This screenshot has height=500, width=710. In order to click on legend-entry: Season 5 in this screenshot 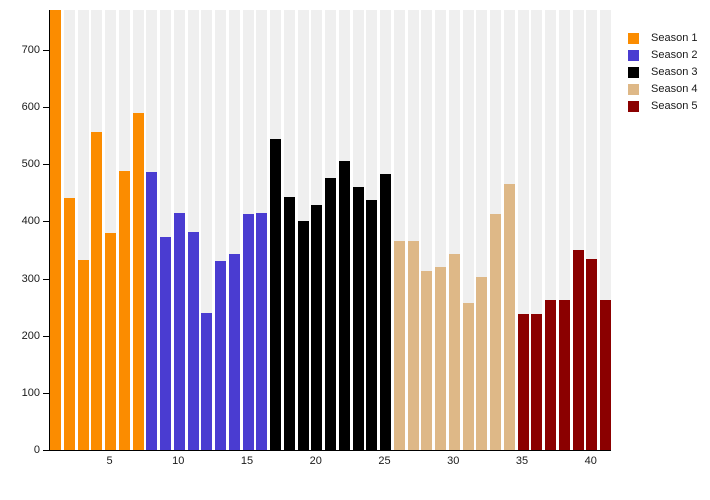, I will do `click(662, 106)`.